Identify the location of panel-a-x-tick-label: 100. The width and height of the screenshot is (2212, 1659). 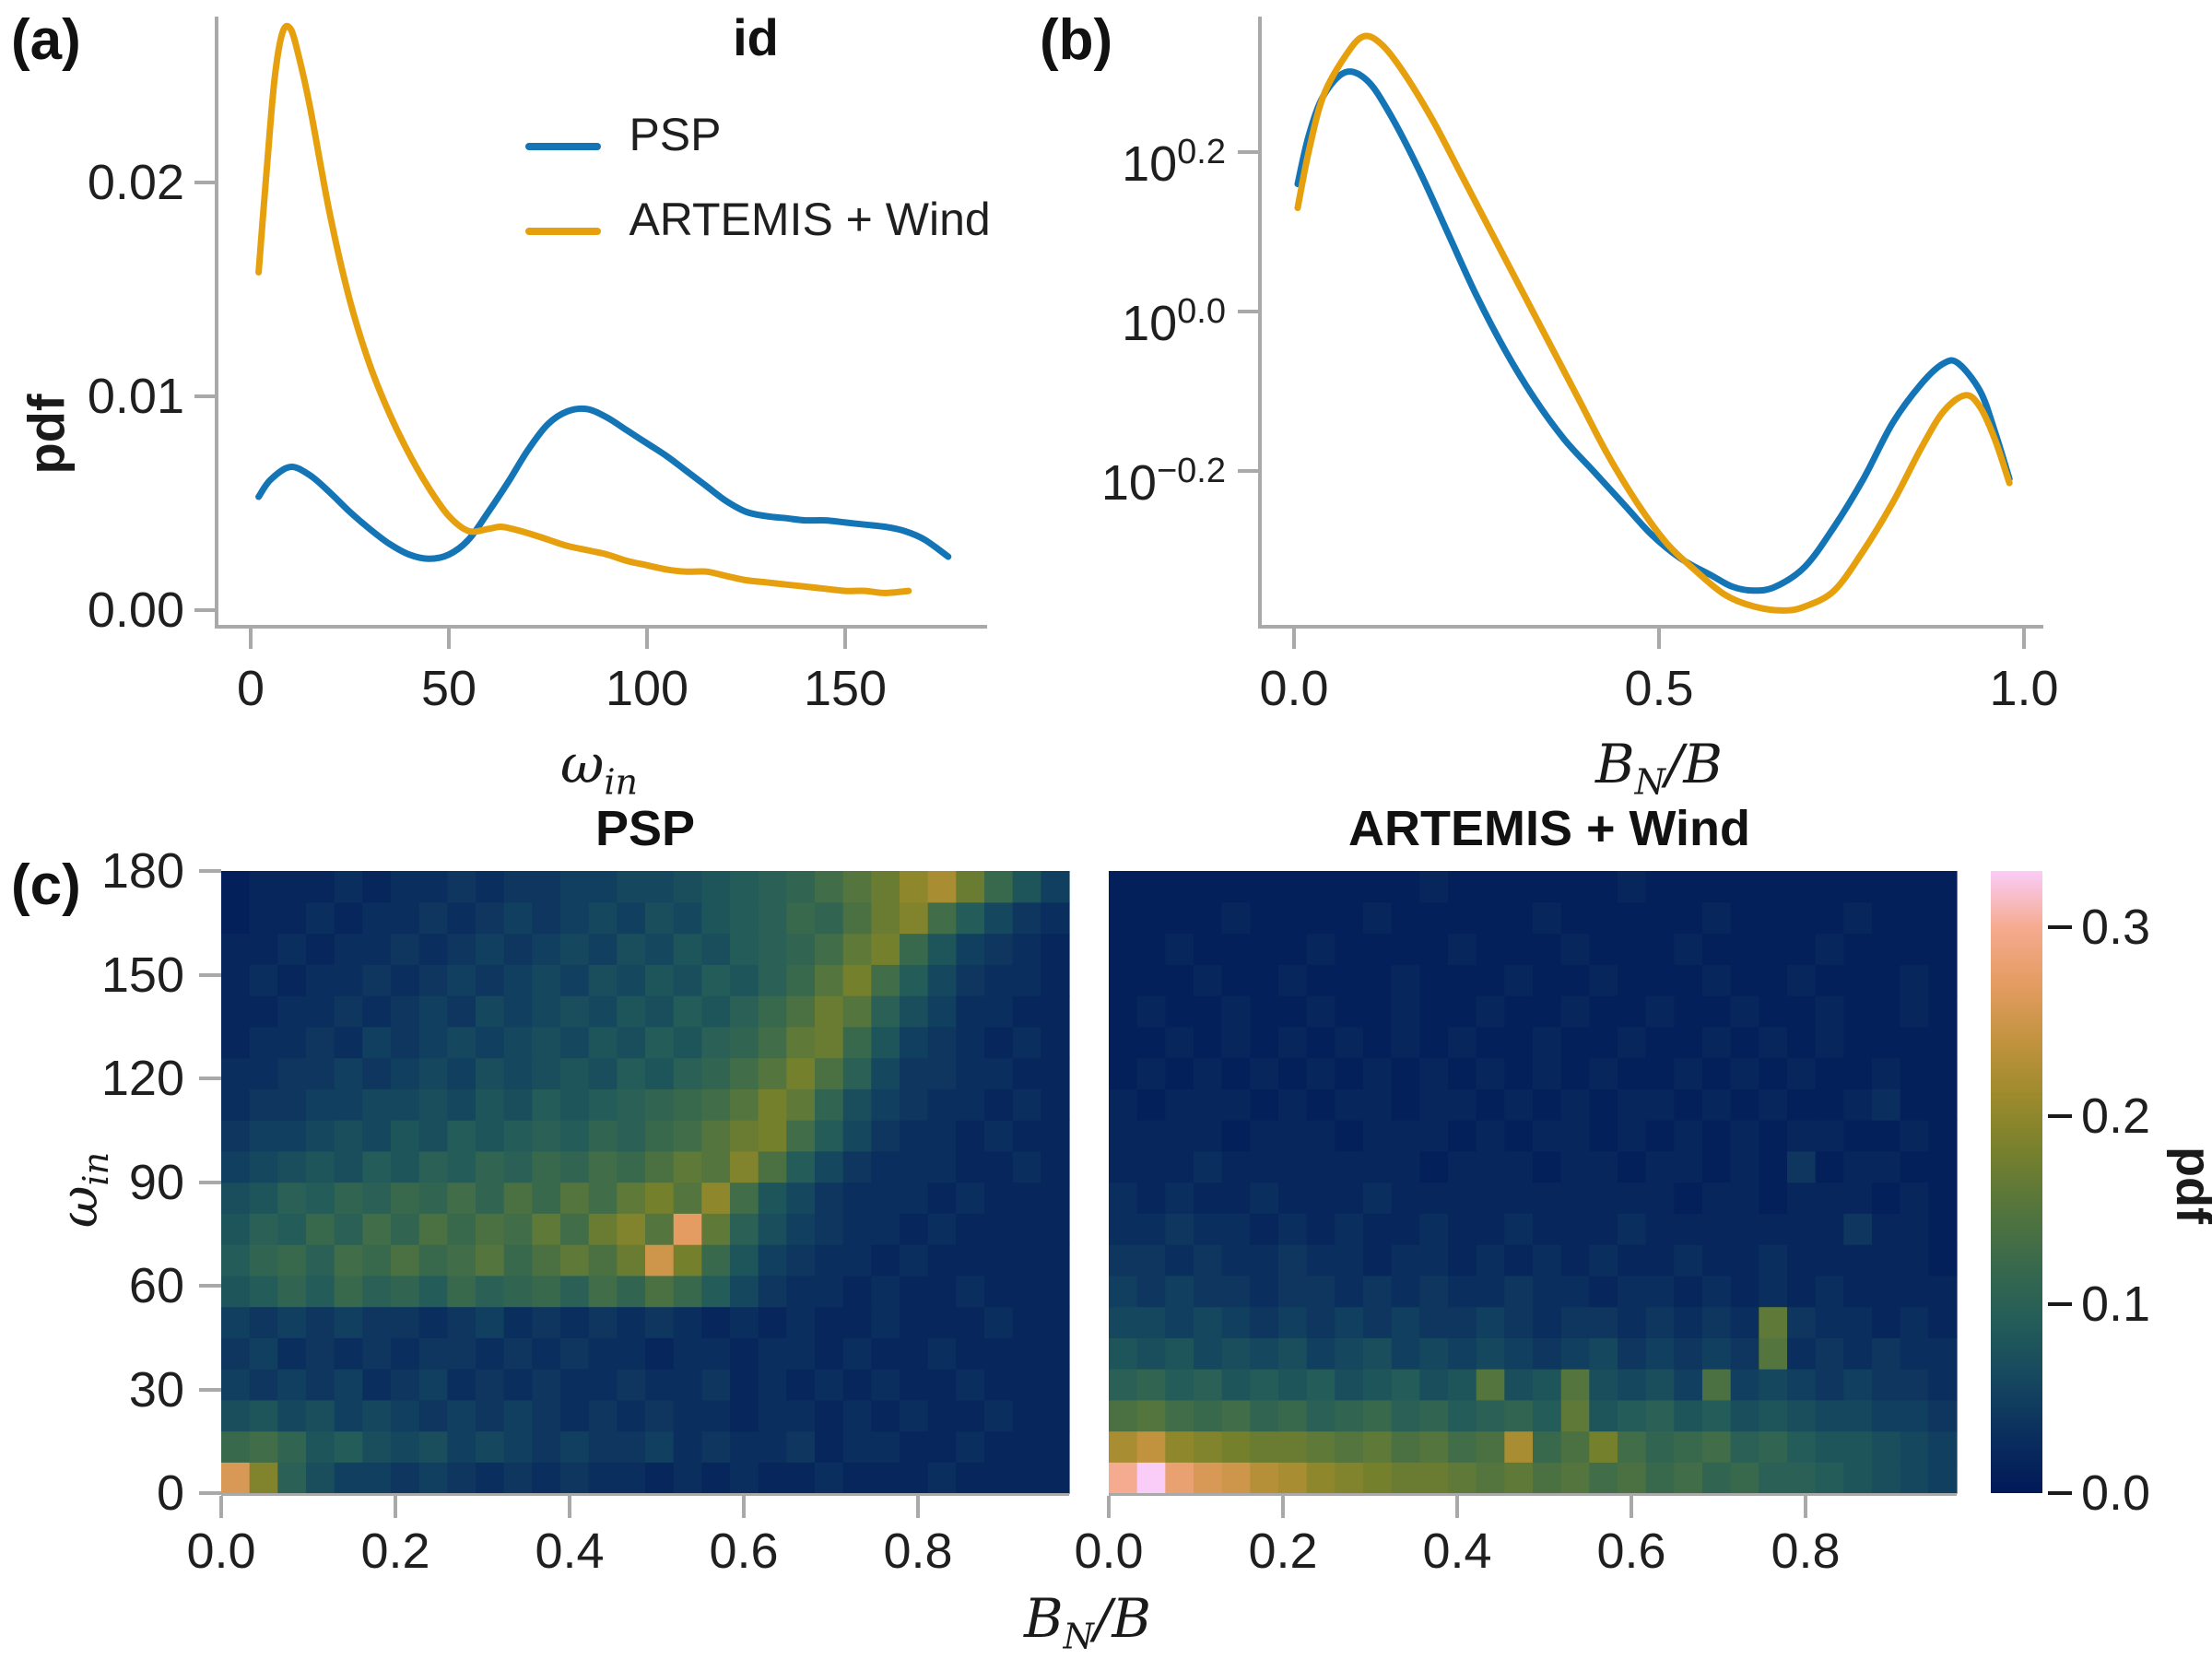
(647, 688).